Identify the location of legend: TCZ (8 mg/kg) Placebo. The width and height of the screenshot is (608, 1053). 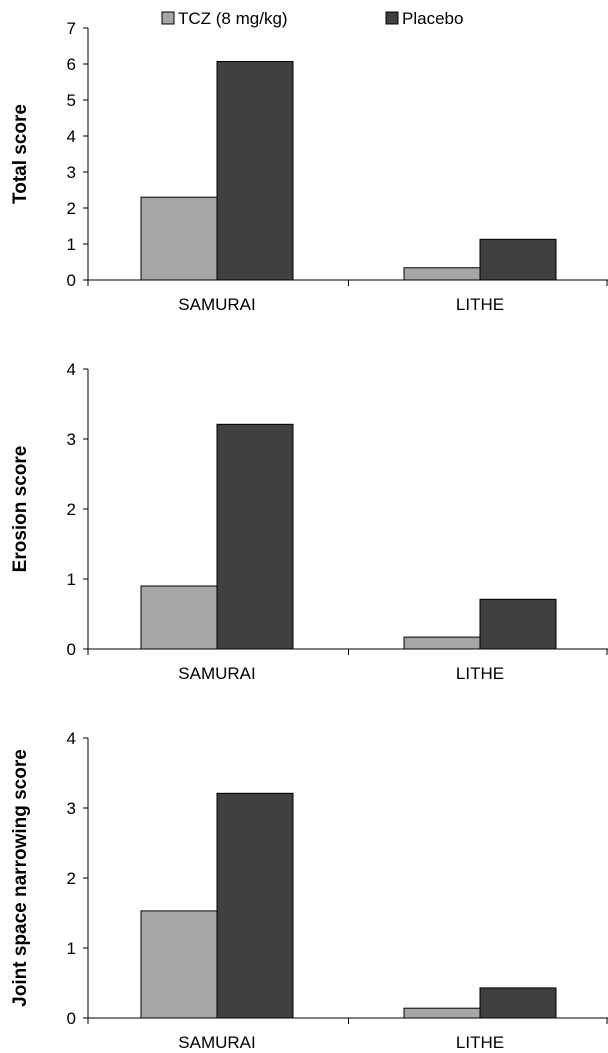
(312, 18).